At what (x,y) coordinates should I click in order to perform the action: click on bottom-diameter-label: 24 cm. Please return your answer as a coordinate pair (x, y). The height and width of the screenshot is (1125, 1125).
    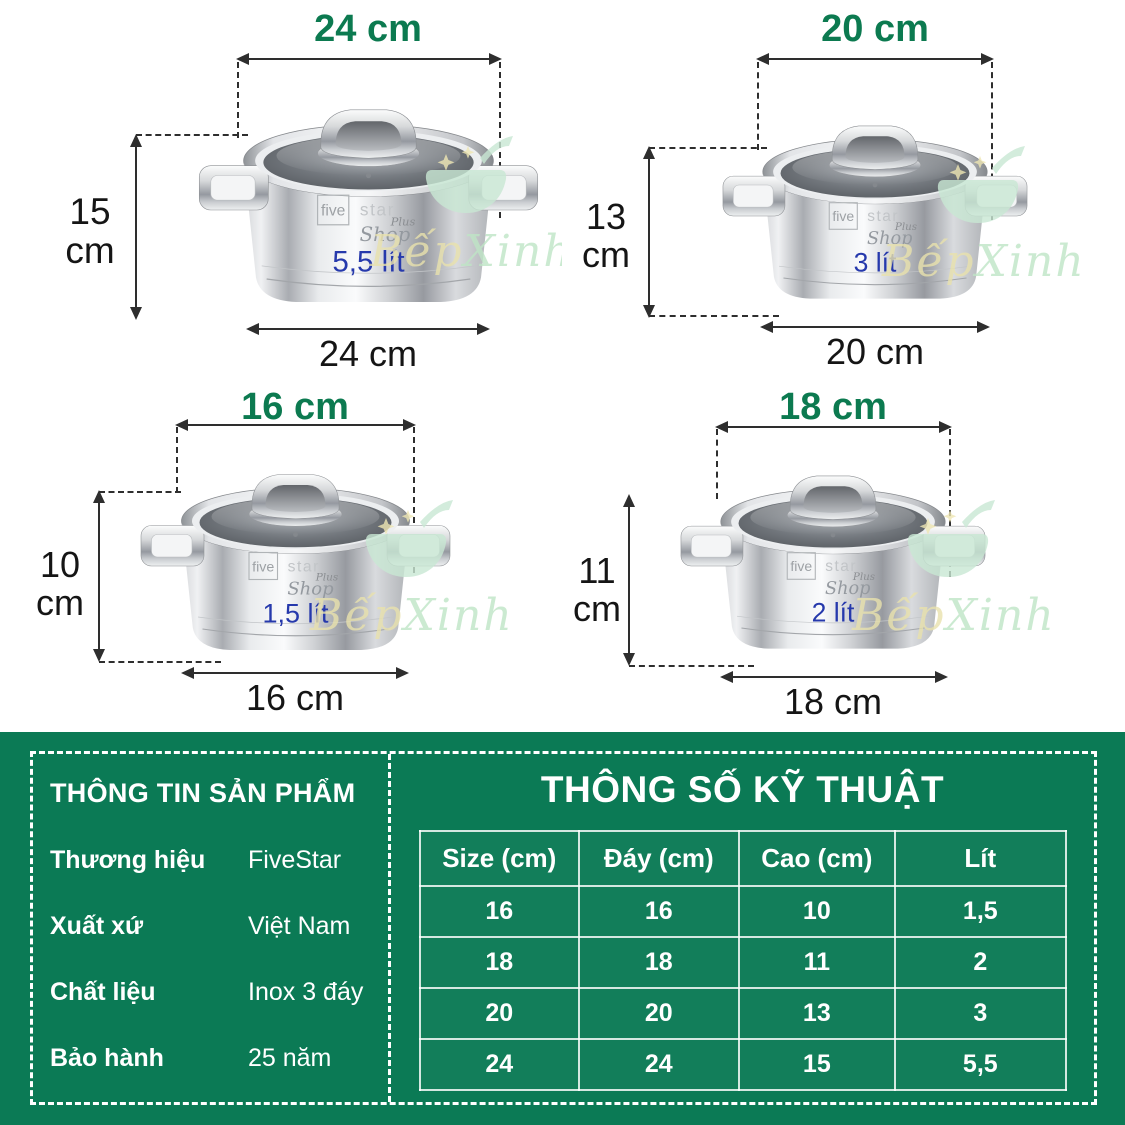
    Looking at the image, I should click on (368, 353).